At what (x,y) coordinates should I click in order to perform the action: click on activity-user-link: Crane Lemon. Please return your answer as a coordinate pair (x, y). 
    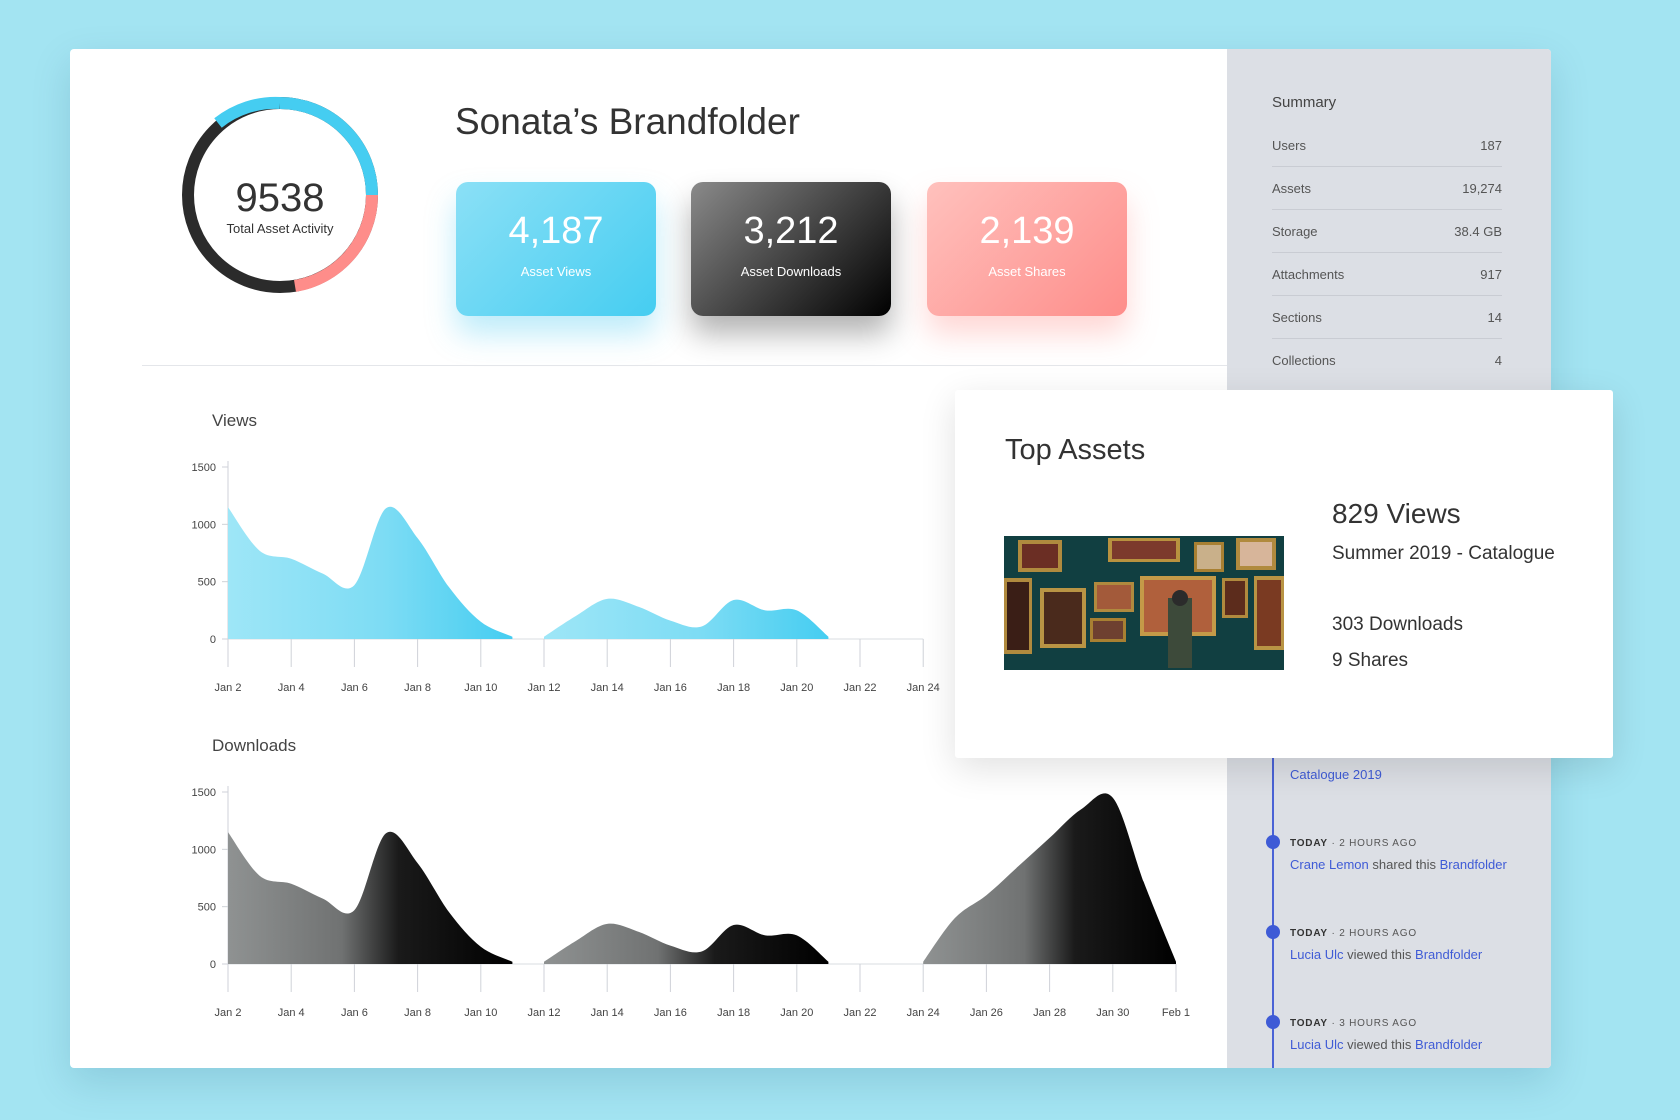
    Looking at the image, I should click on (1329, 864).